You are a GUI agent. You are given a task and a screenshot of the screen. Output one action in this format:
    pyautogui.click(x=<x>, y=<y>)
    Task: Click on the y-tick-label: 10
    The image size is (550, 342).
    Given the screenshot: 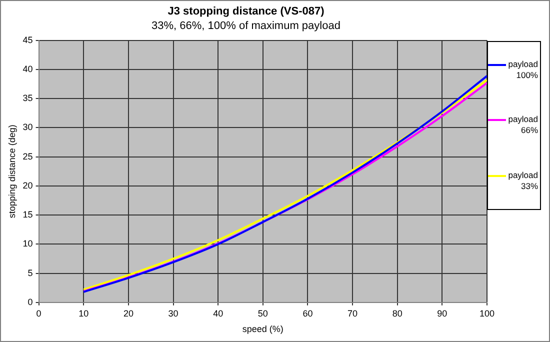 What is the action you would take?
    pyautogui.click(x=27, y=243)
    